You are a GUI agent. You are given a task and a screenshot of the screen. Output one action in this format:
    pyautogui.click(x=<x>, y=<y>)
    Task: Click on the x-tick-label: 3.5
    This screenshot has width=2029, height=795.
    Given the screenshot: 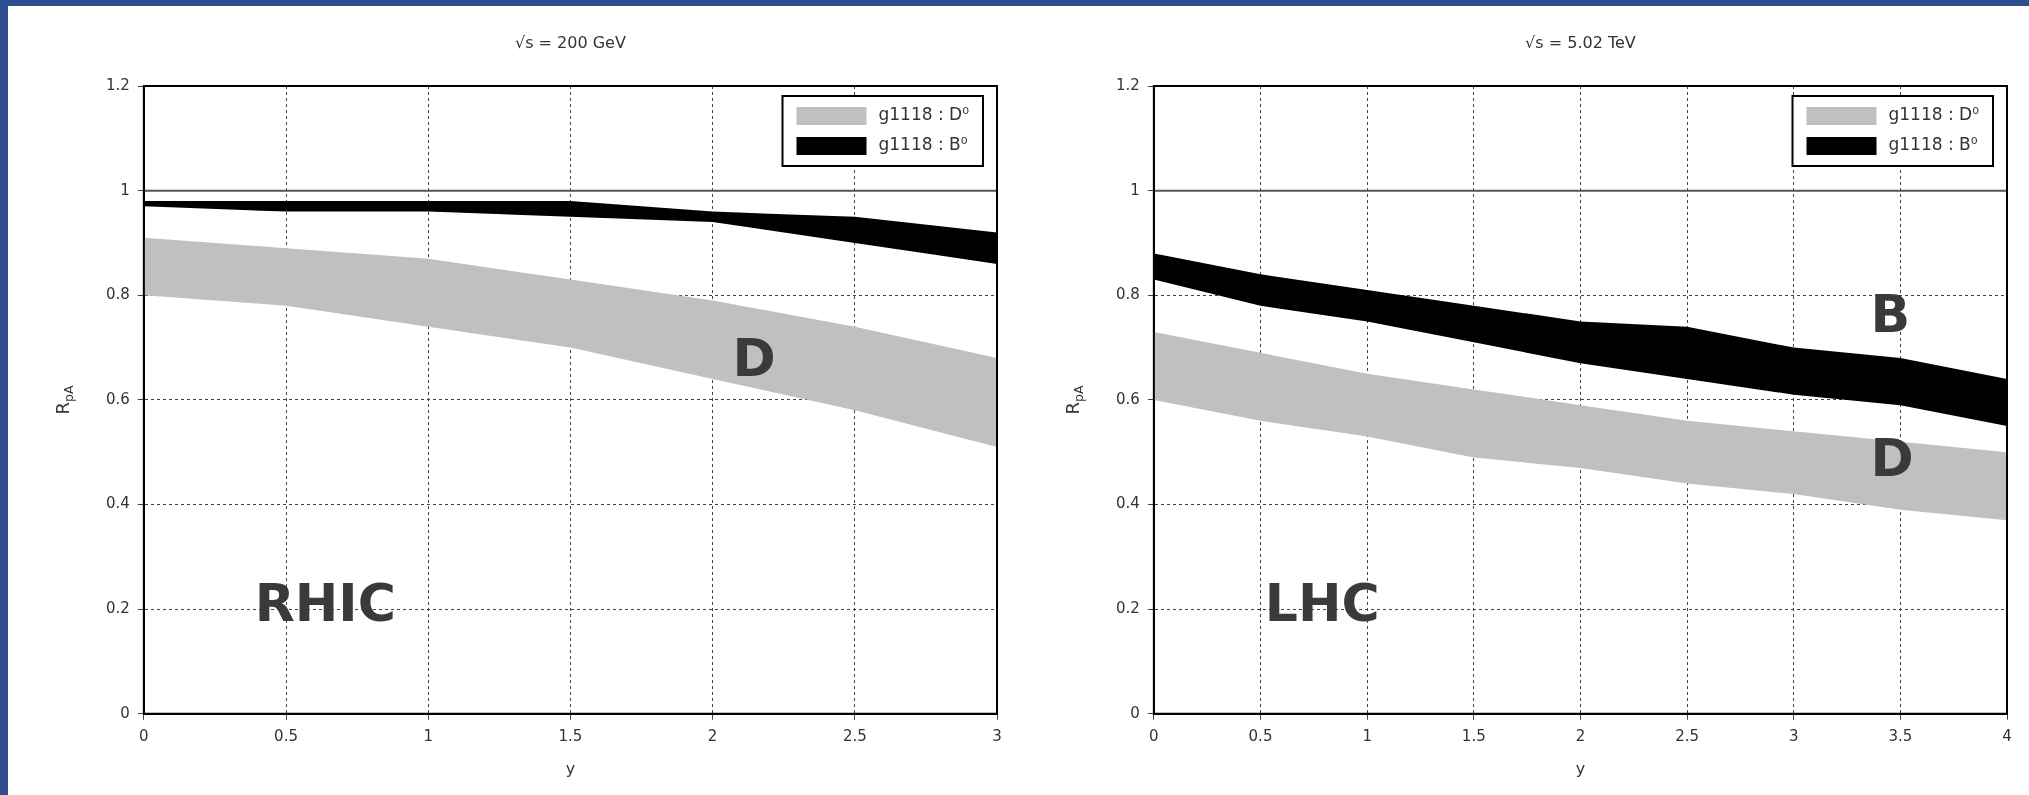 What is the action you would take?
    pyautogui.click(x=1900, y=735)
    